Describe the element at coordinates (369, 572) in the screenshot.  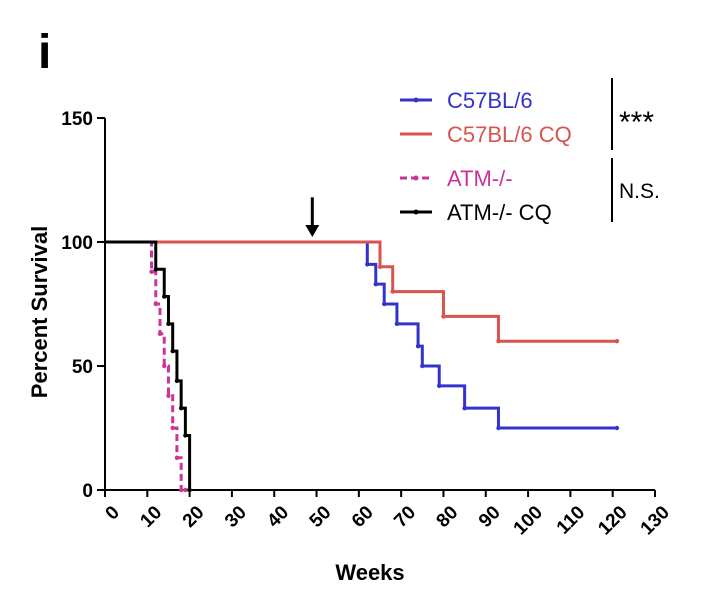
I see `x-axis-title: Weeks` at that location.